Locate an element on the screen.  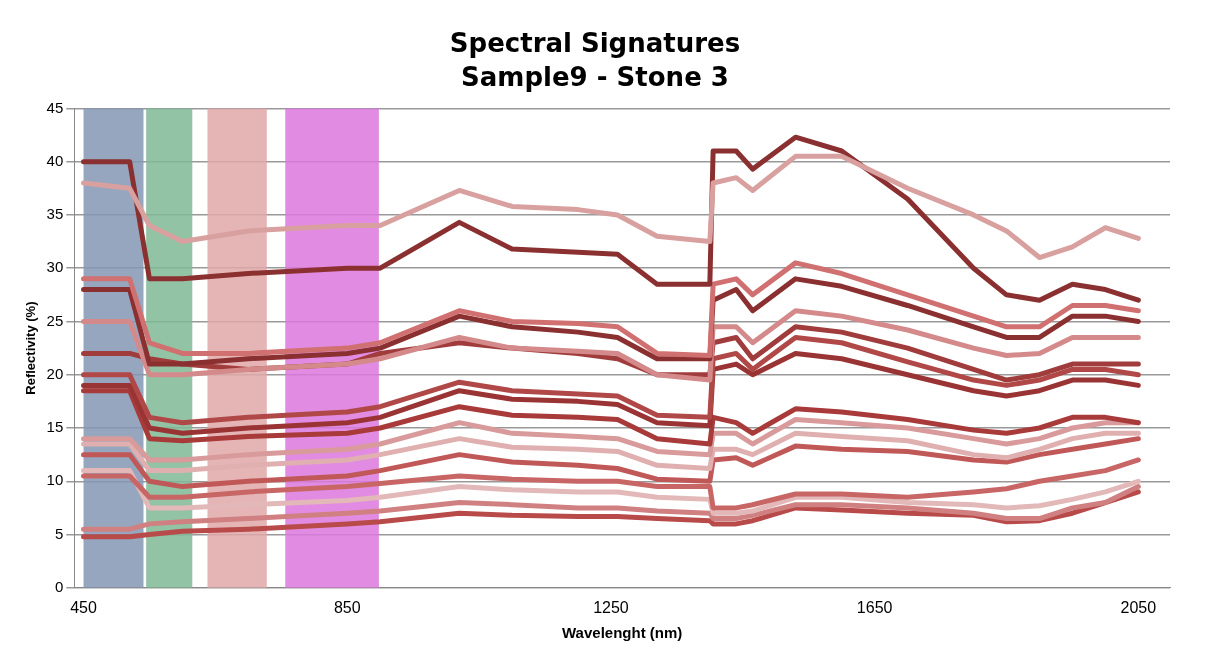
y-tick-label: 15 is located at coordinates (55, 427).